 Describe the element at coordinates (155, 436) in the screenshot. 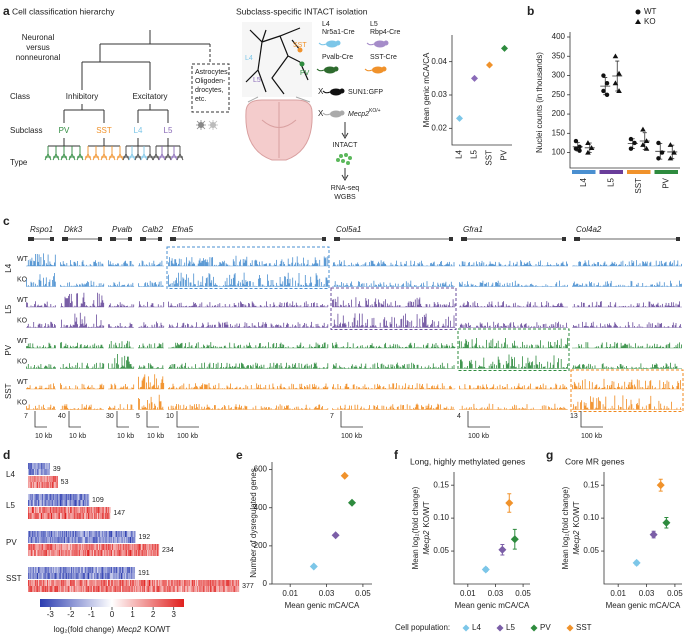

I see `scale-label: 10 kb` at that location.